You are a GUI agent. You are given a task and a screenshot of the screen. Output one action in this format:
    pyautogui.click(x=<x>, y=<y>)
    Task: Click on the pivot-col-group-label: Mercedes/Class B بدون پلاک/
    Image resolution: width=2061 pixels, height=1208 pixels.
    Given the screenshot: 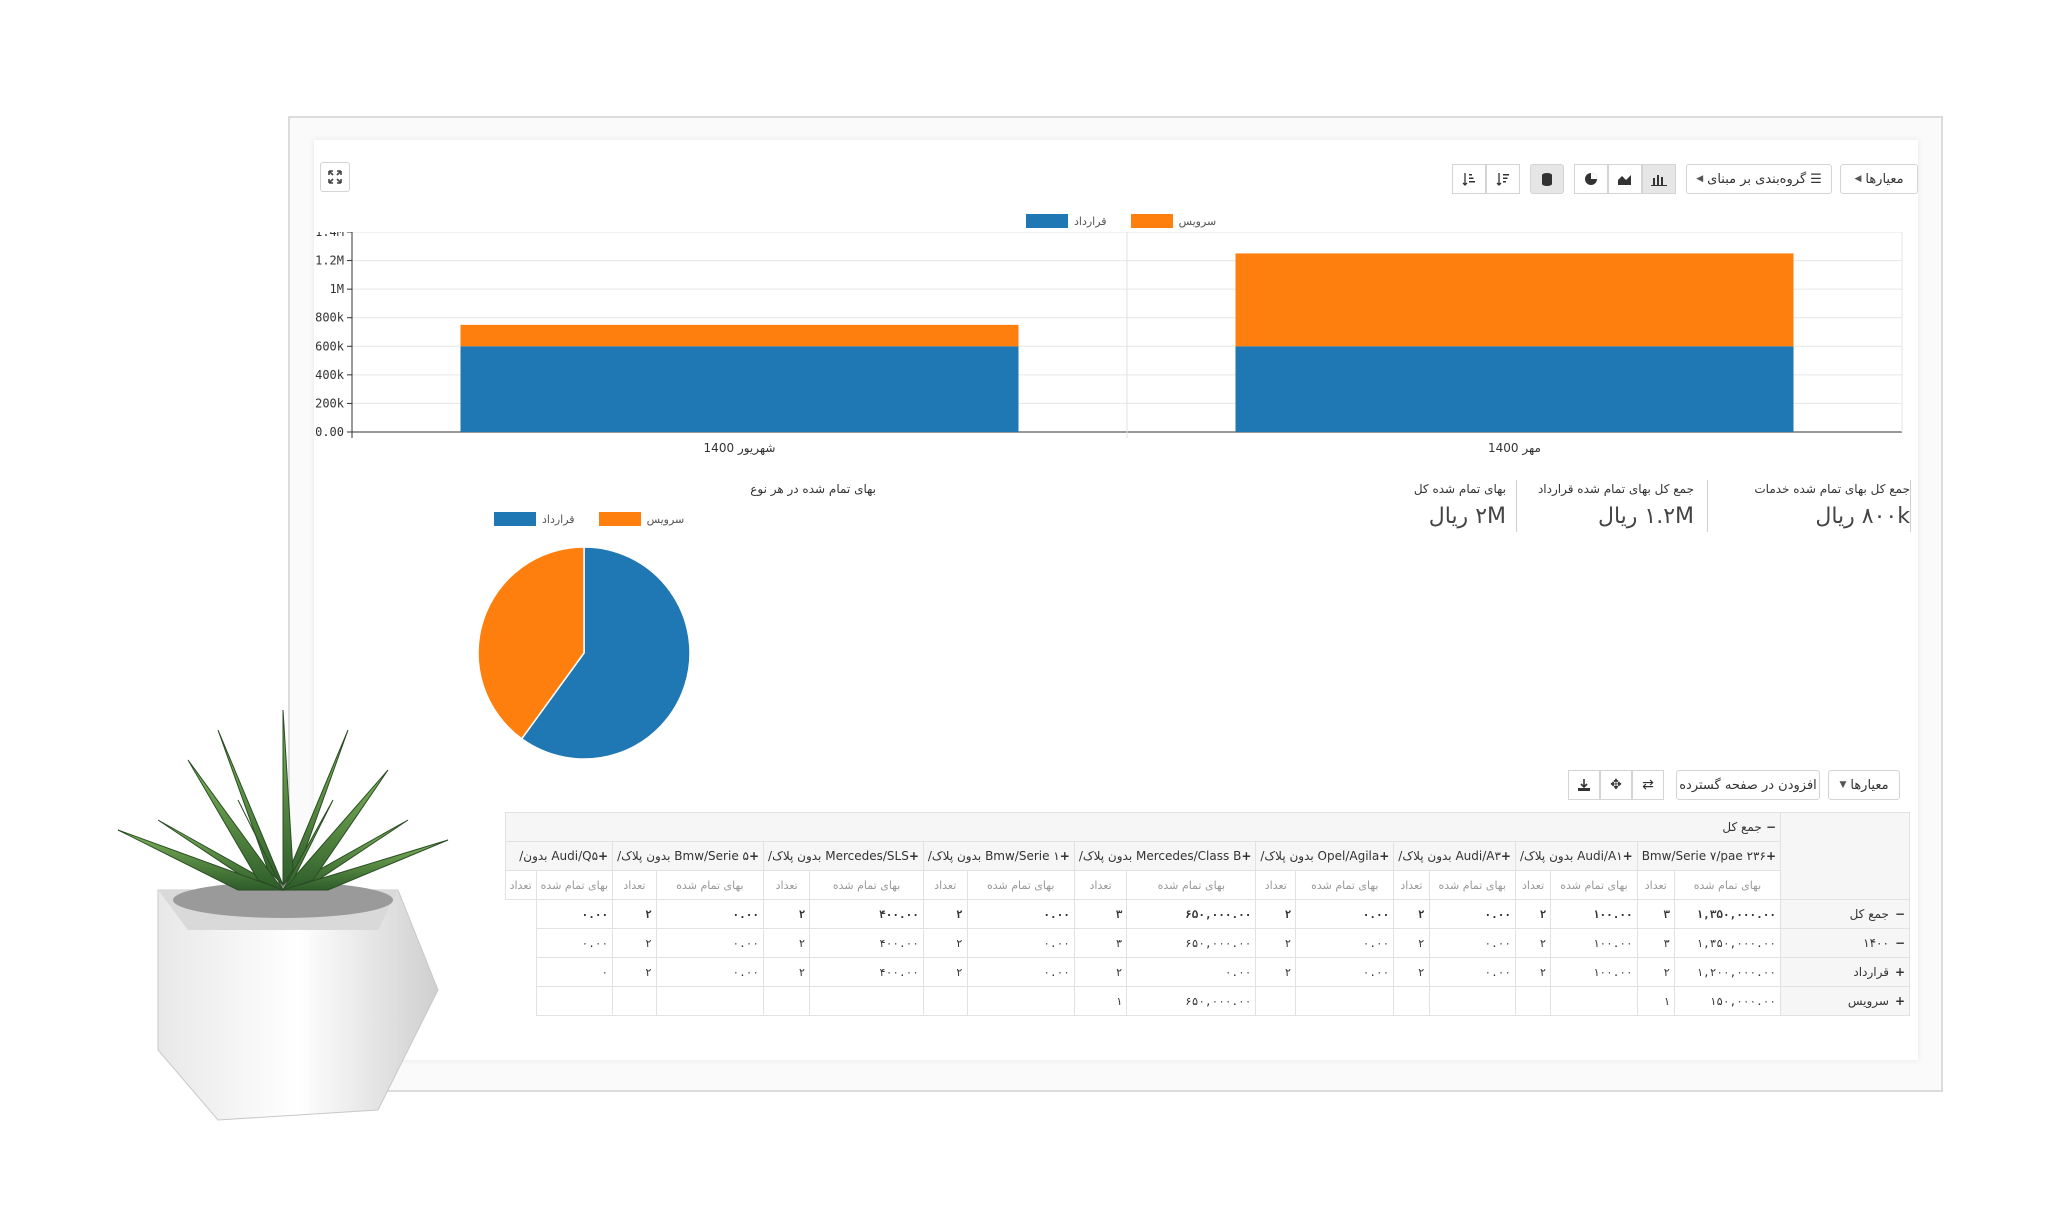 What is the action you would take?
    pyautogui.click(x=1160, y=856)
    